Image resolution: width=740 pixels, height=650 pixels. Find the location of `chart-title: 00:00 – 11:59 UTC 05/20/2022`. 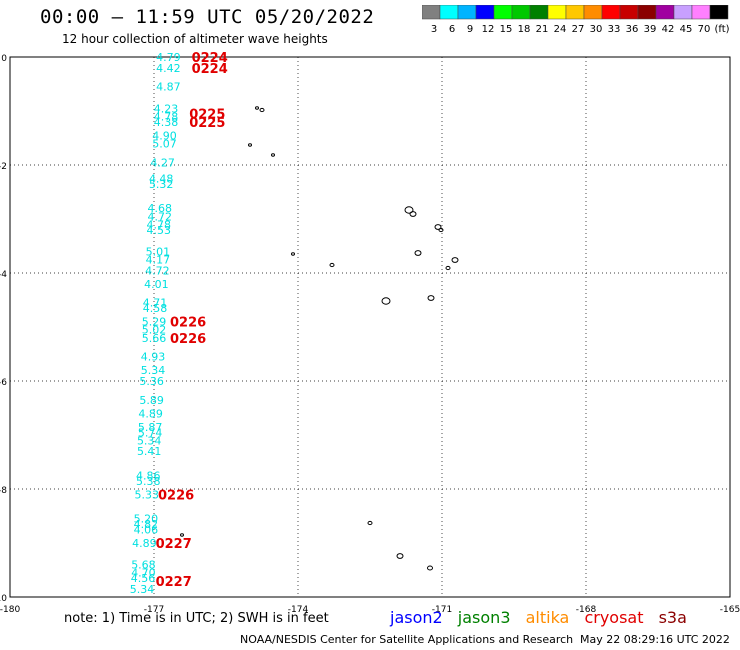

chart-title: 00:00 – 11:59 UTC 05/20/2022 is located at coordinates (207, 17).